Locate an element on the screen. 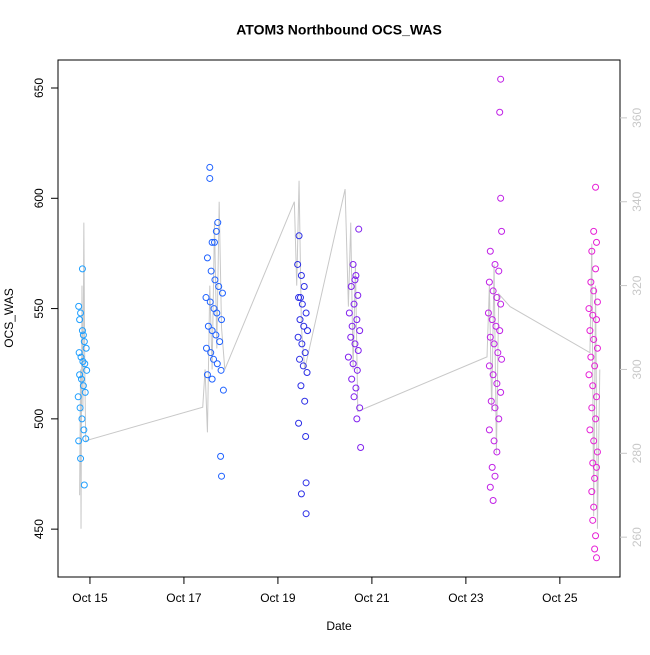  x-tick-label: Oct 25 is located at coordinates (560, 598).